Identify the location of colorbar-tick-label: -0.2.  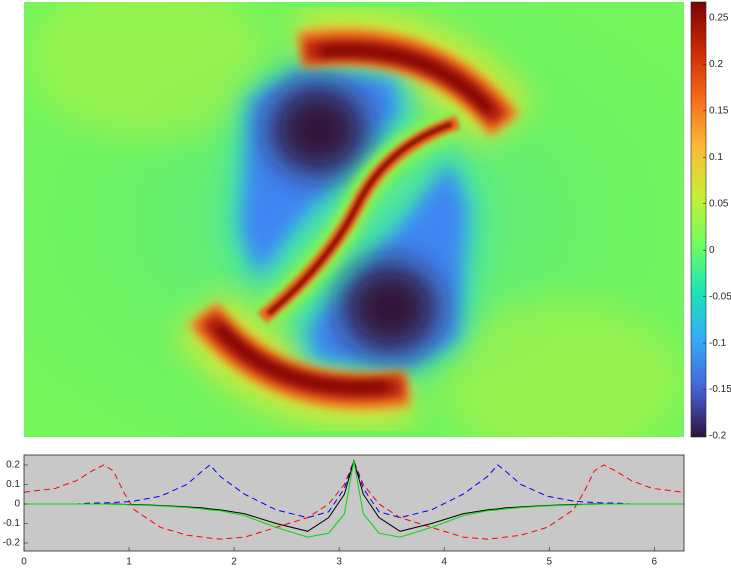
(718, 436).